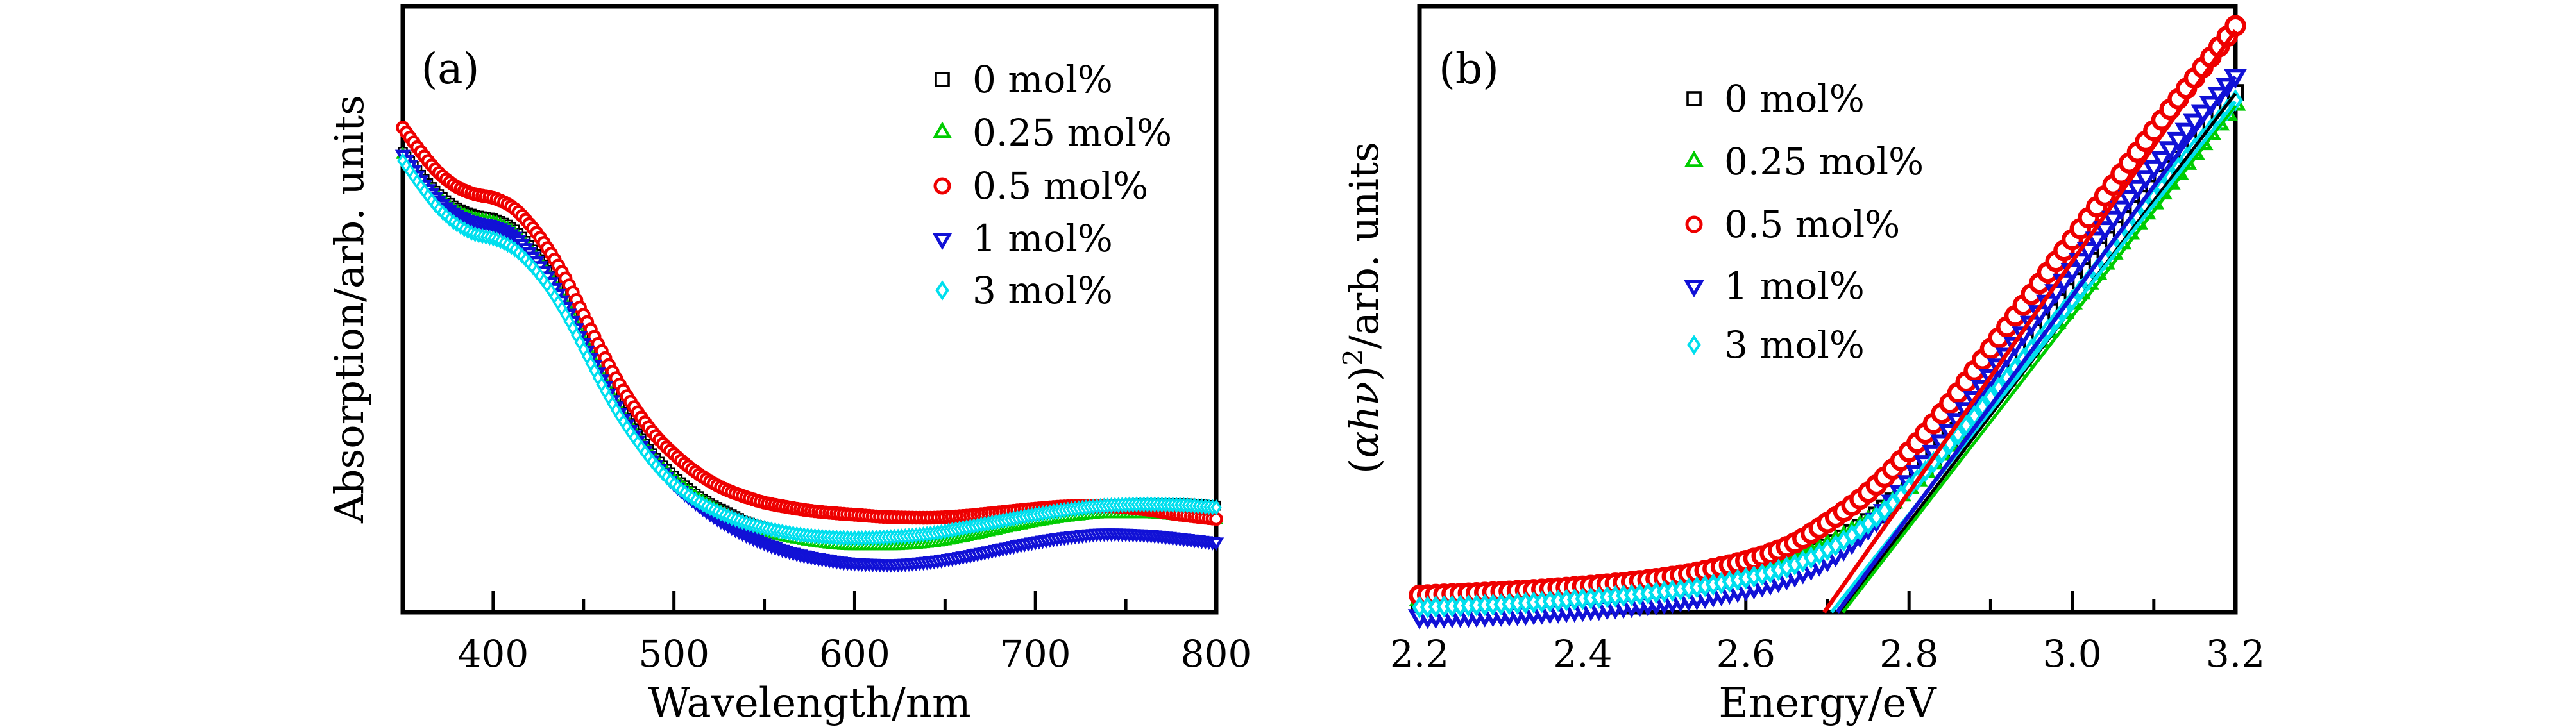  Describe the element at coordinates (2235, 654) in the screenshot. I see `x-tick-label: 3.2` at that location.